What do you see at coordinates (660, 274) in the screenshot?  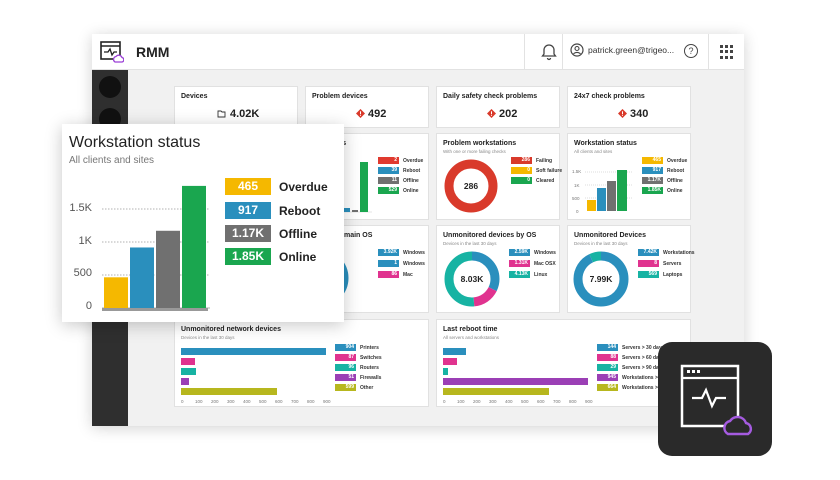 I see `legend-laptops: 569 Laptops` at bounding box center [660, 274].